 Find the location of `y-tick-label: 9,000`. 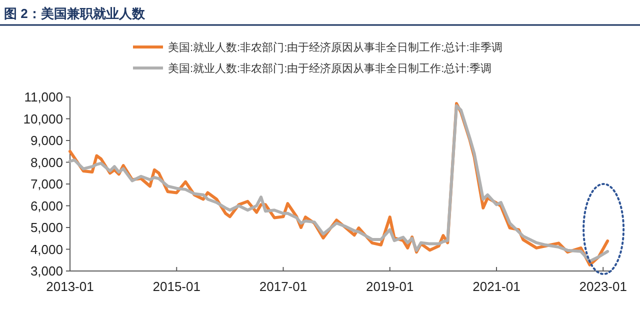

y-tick-label: 9,000 is located at coordinates (46, 140).